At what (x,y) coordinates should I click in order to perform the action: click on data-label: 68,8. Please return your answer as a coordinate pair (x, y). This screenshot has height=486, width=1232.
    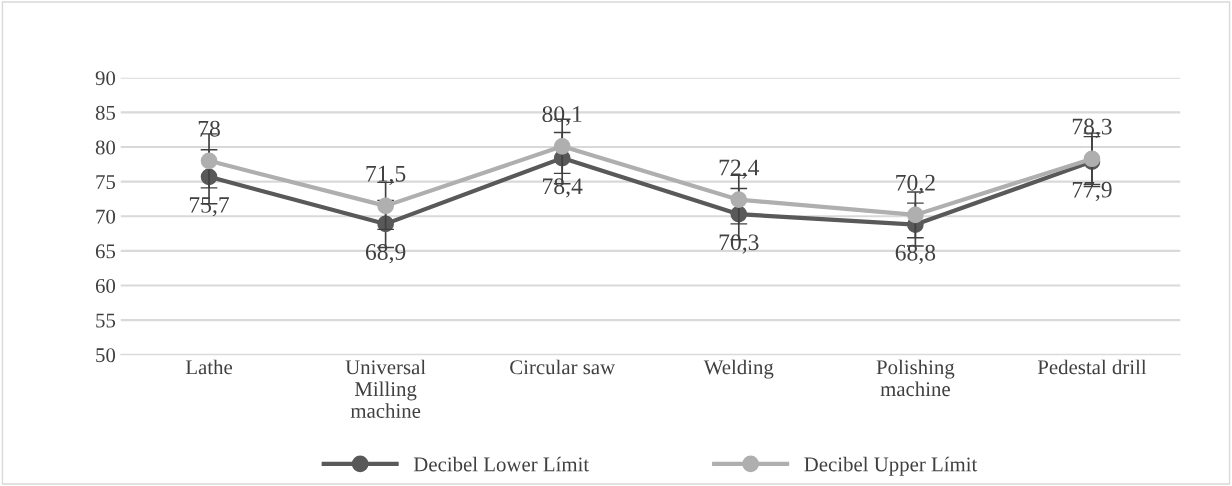
    Looking at the image, I should click on (915, 254).